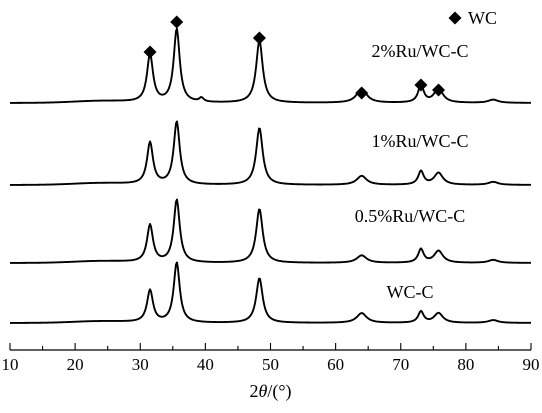  What do you see at coordinates (140, 364) in the screenshot?
I see `x-tick-label-30: 30` at bounding box center [140, 364].